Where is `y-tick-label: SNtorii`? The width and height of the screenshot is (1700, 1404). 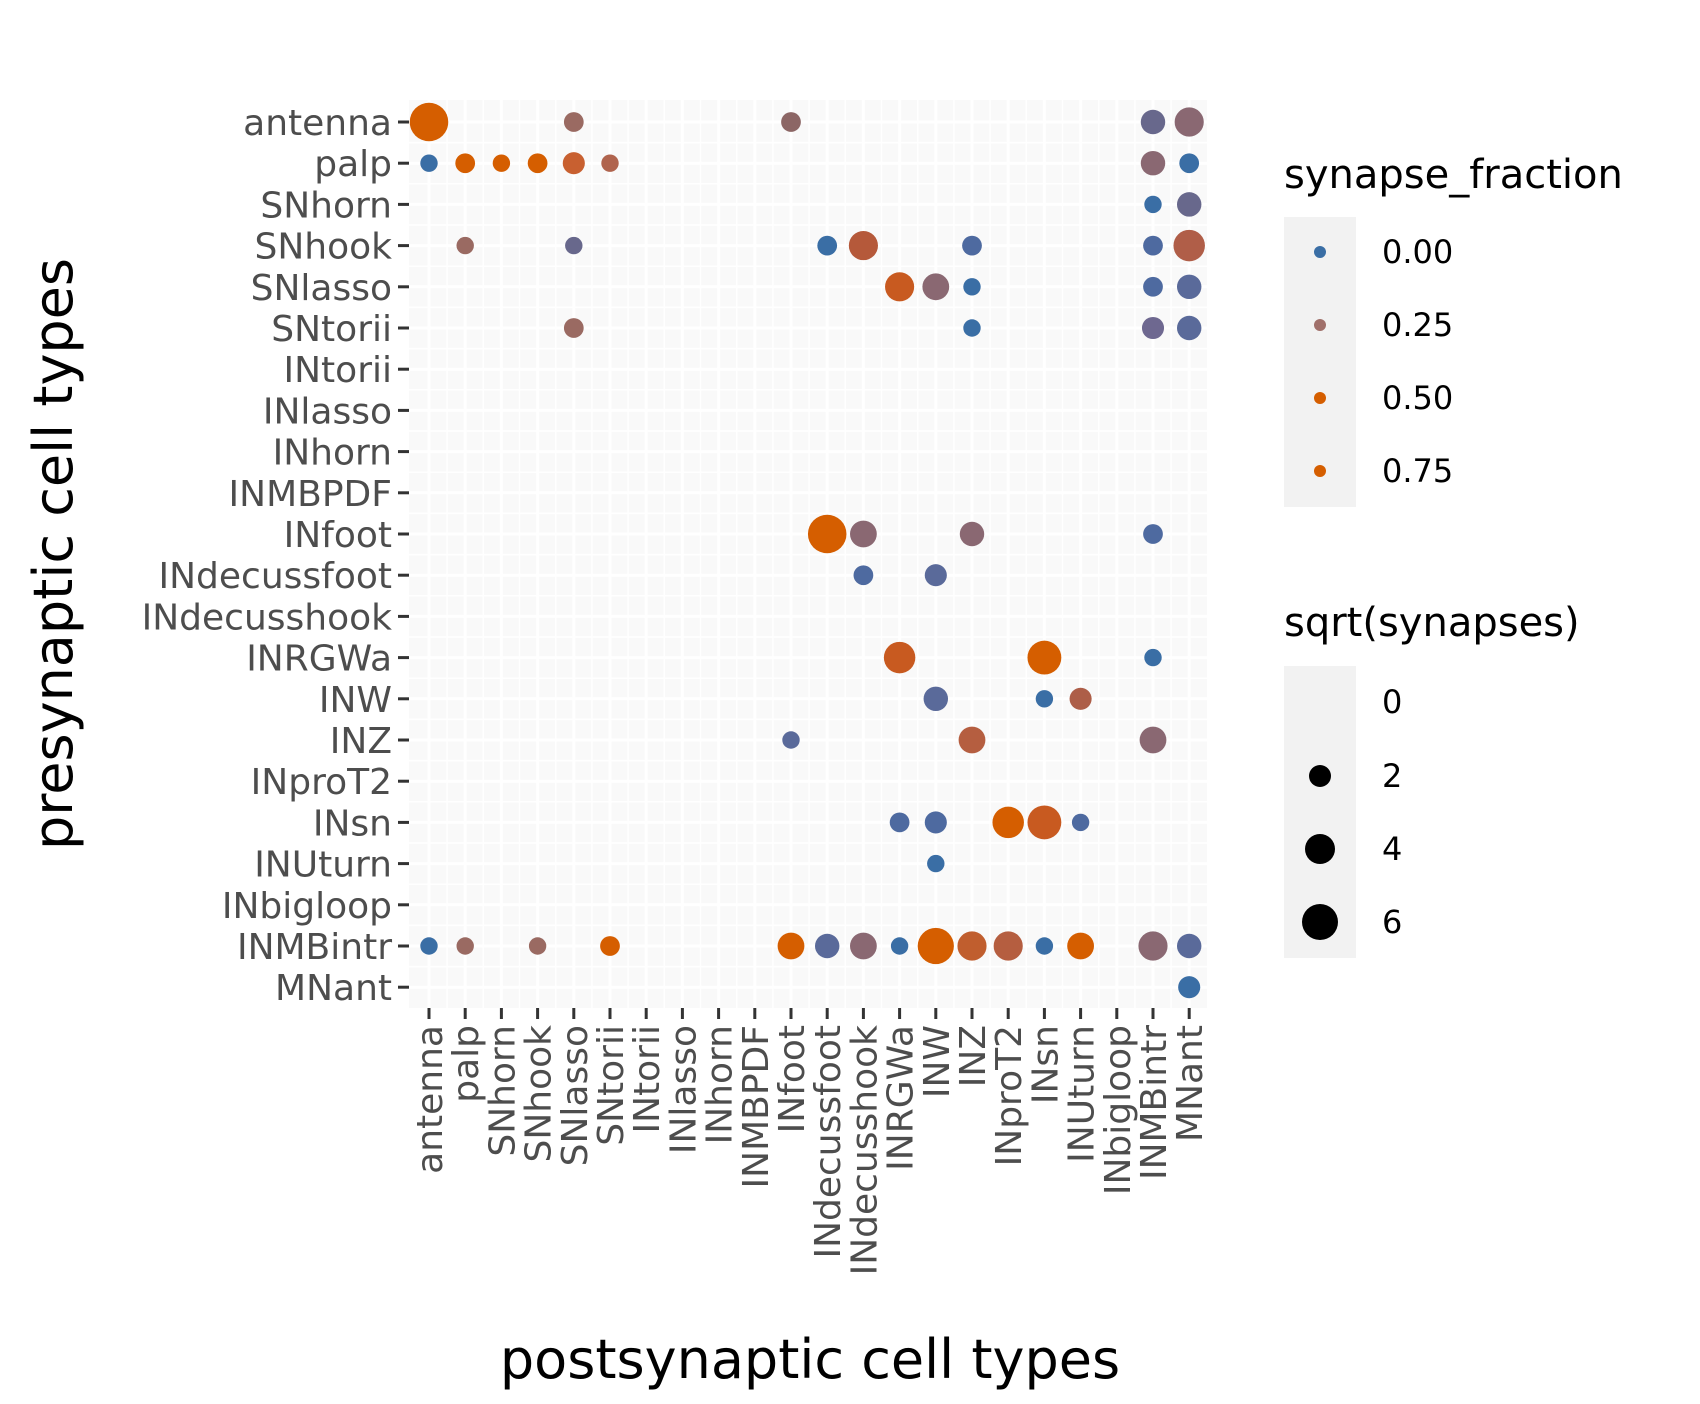 y-tick-label: SNtorii is located at coordinates (331, 329).